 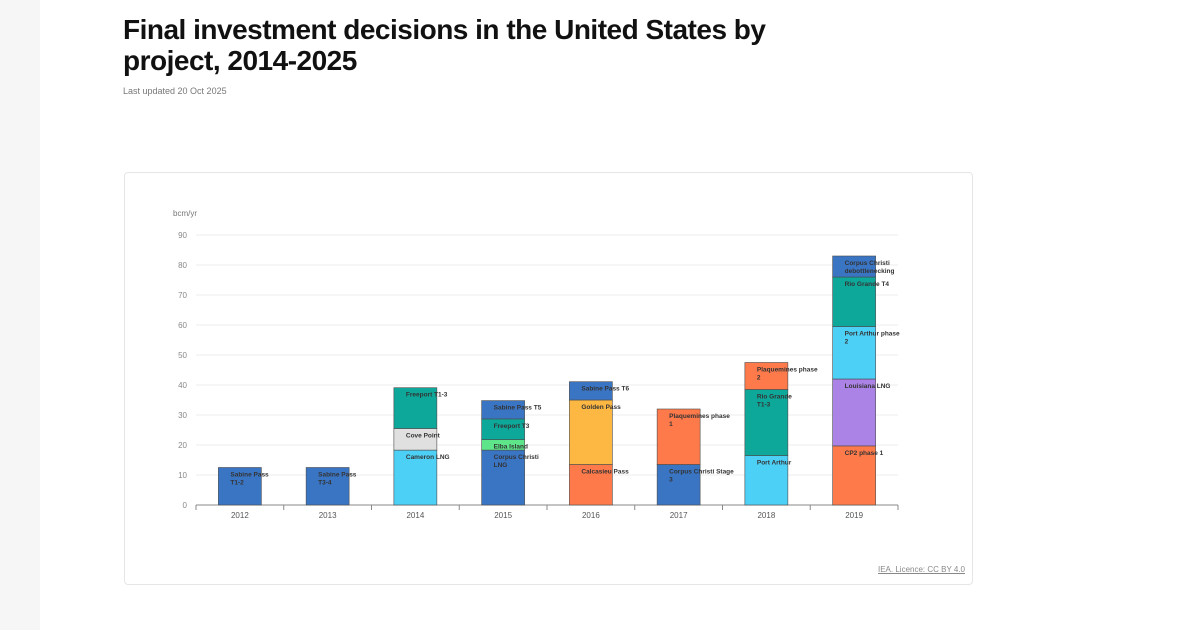 What do you see at coordinates (601, 407) in the screenshot?
I see `bar-segment-label: Golden Pass` at bounding box center [601, 407].